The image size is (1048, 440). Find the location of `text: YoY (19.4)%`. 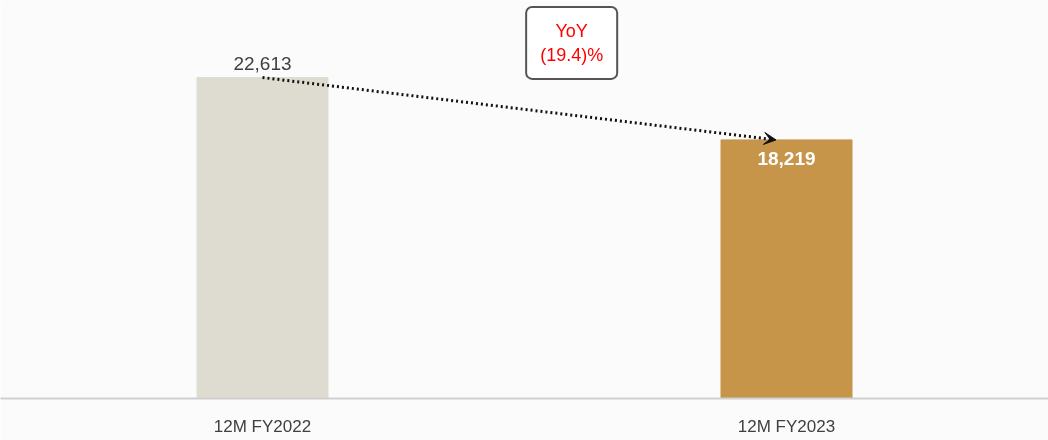

text: YoY (19.4)% is located at coordinates (572, 42).